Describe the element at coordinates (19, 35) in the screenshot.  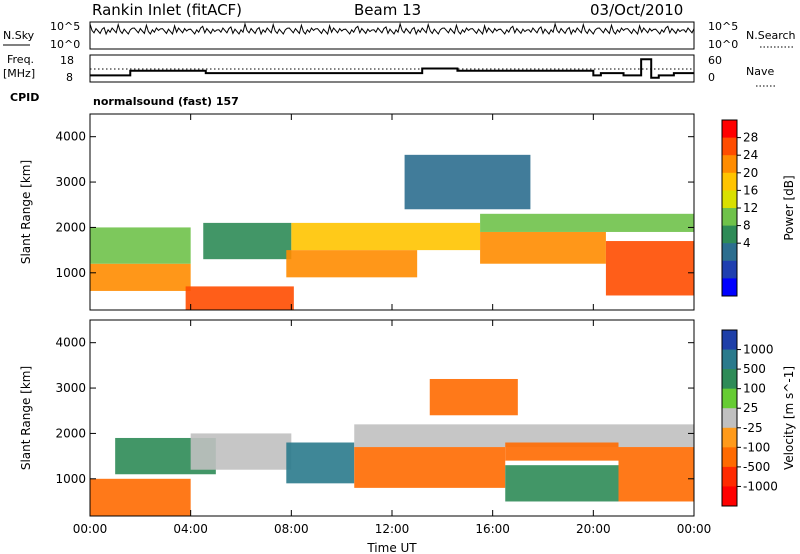
I see `nsky-label: N.Sky` at that location.